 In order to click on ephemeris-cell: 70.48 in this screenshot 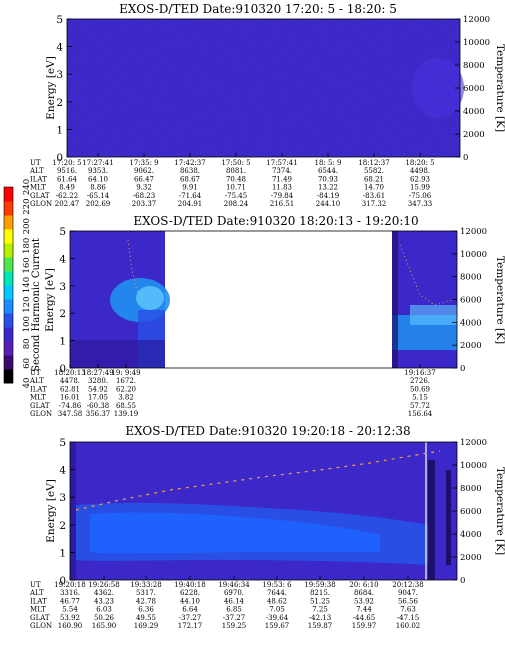, I will do `click(236, 179)`.